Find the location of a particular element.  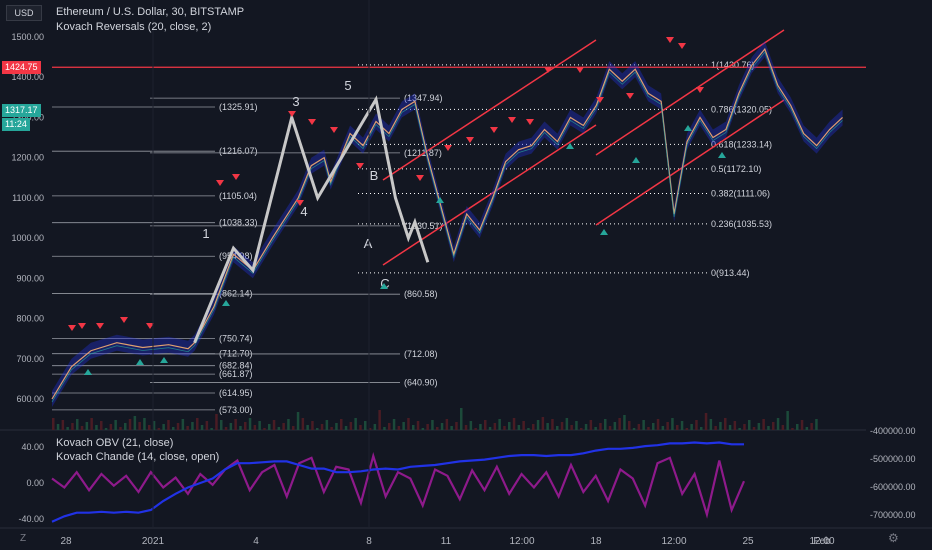

x-tick-label-10: Feb is located at coordinates (822, 541).